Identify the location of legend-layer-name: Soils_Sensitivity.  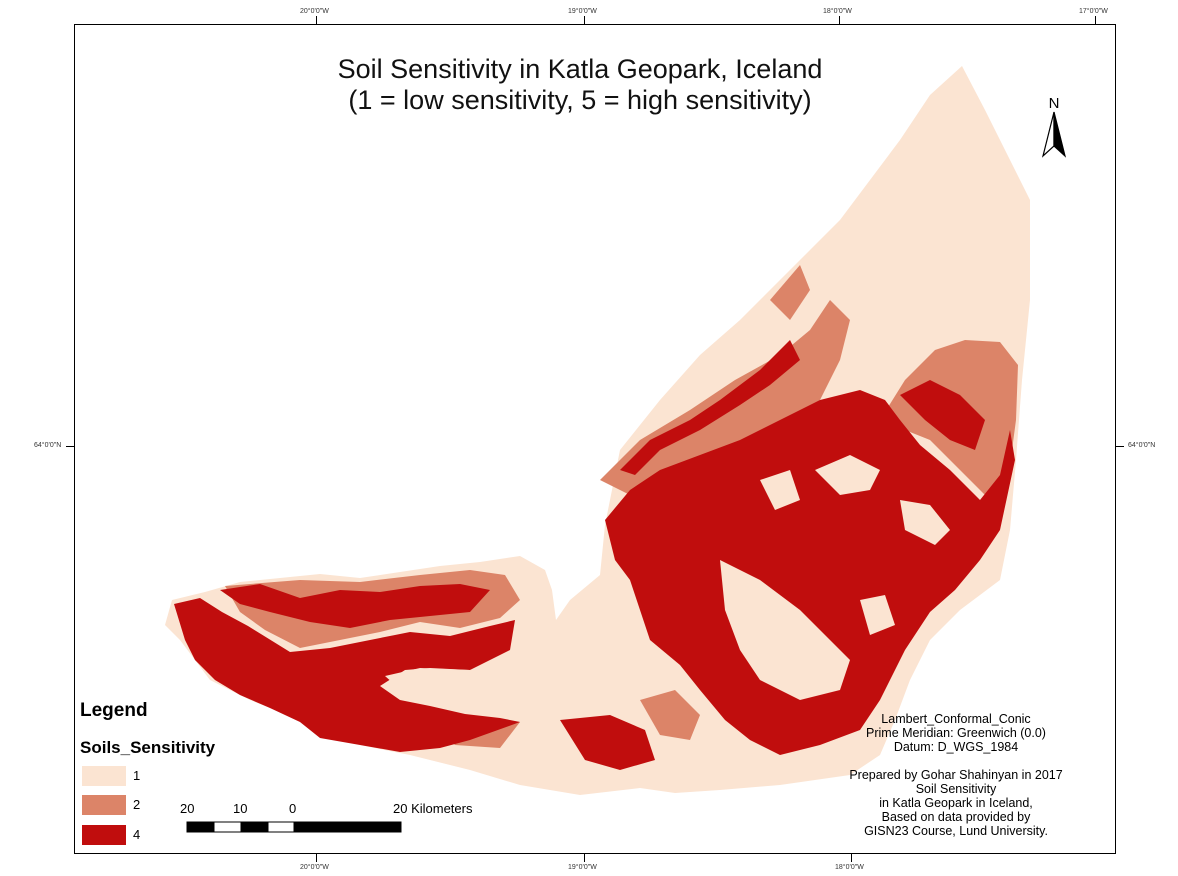
(148, 747).